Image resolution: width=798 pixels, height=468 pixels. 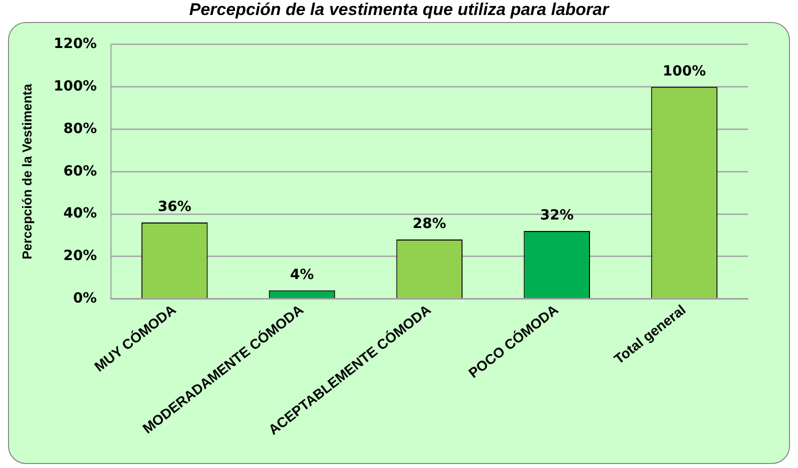 I want to click on data-label: 4%, so click(x=302, y=275).